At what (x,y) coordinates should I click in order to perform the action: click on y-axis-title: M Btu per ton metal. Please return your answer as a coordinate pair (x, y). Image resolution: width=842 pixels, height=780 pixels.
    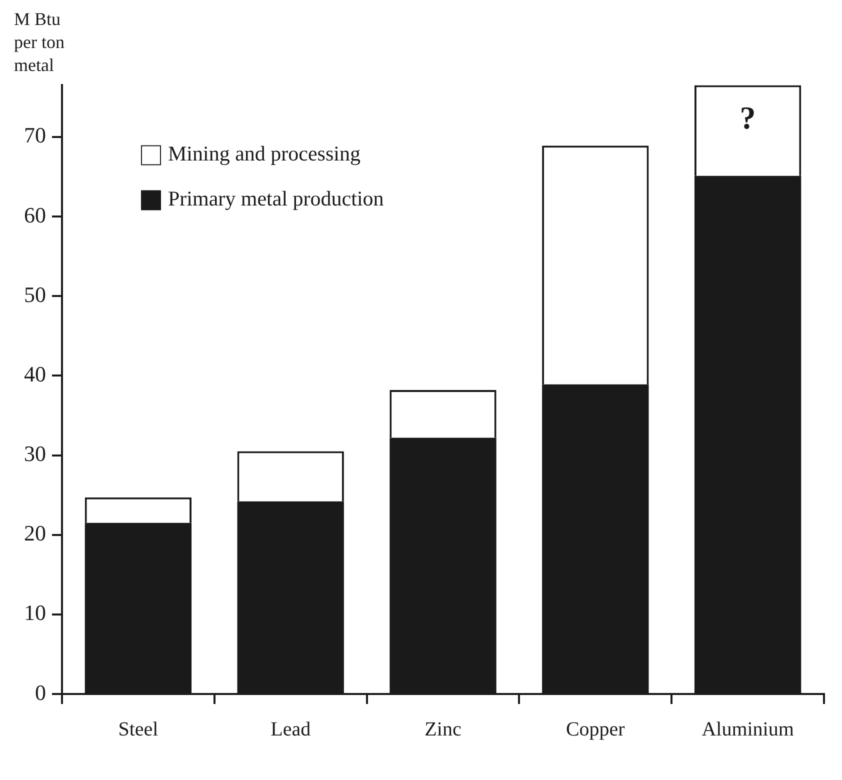
    Looking at the image, I should click on (40, 42).